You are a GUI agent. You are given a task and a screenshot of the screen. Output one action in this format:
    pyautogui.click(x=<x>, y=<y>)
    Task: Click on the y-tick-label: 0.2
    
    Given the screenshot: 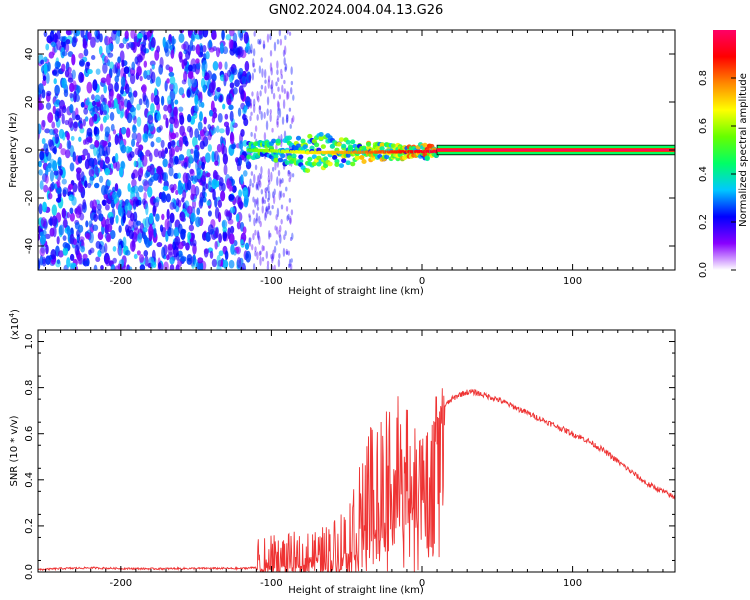 What is the action you would take?
    pyautogui.click(x=29, y=526)
    